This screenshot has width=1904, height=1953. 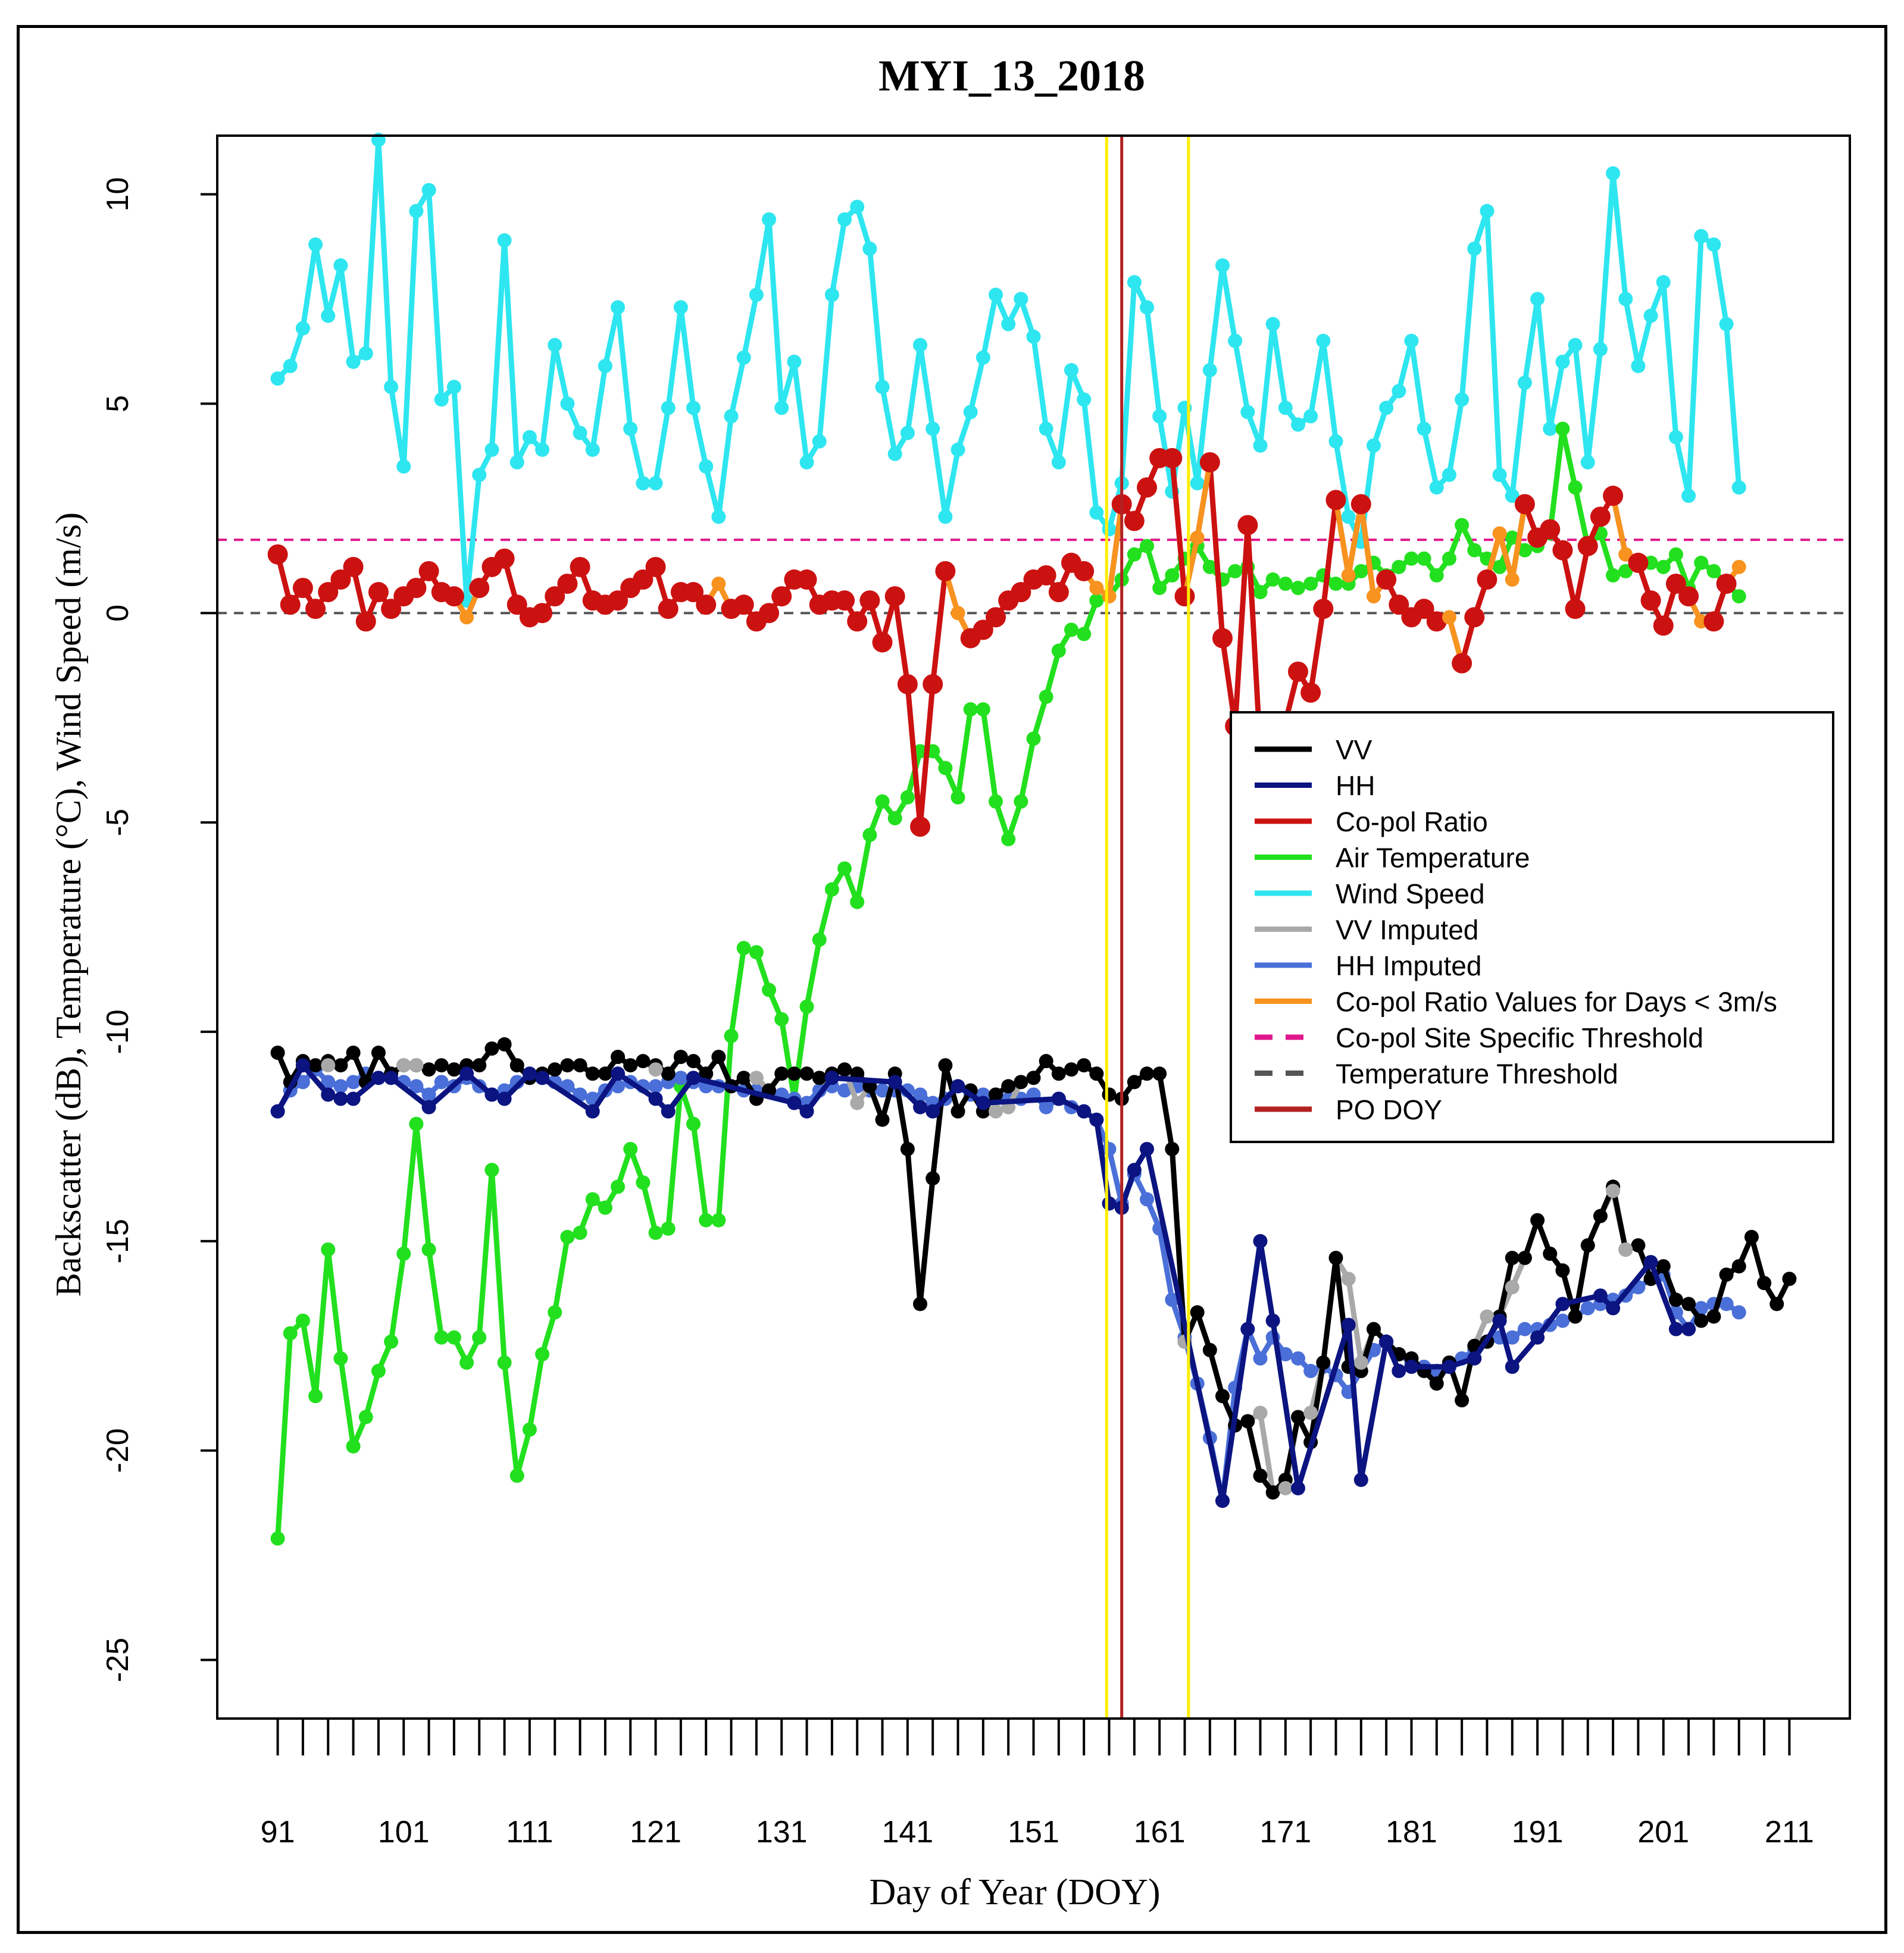 I want to click on x-tick-label: 91, so click(x=278, y=1832).